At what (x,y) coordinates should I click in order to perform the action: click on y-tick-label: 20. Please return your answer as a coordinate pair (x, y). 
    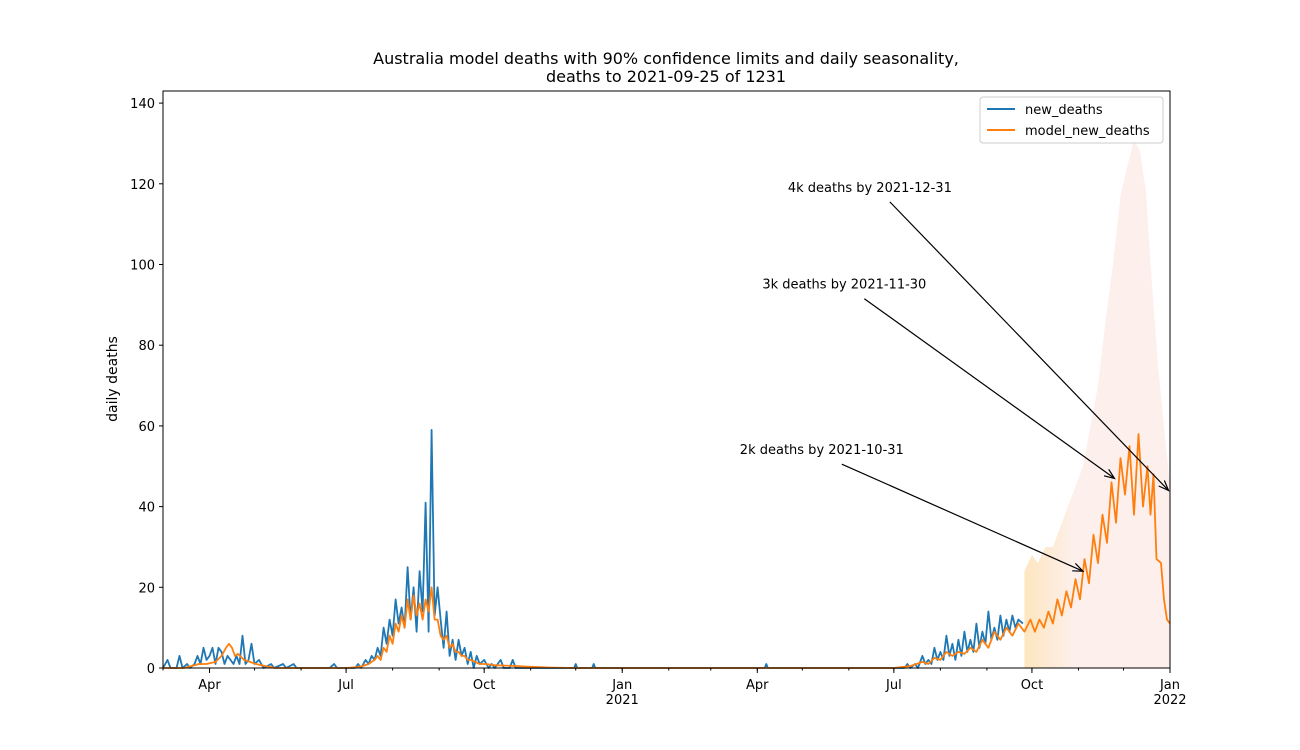
    Looking at the image, I should click on (146, 588).